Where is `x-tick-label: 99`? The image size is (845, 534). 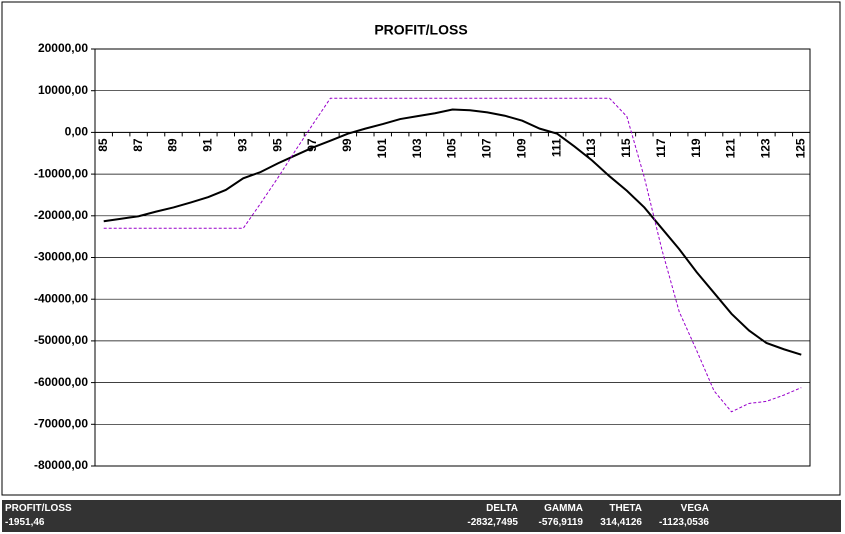
x-tick-label: 99 is located at coordinates (347, 145).